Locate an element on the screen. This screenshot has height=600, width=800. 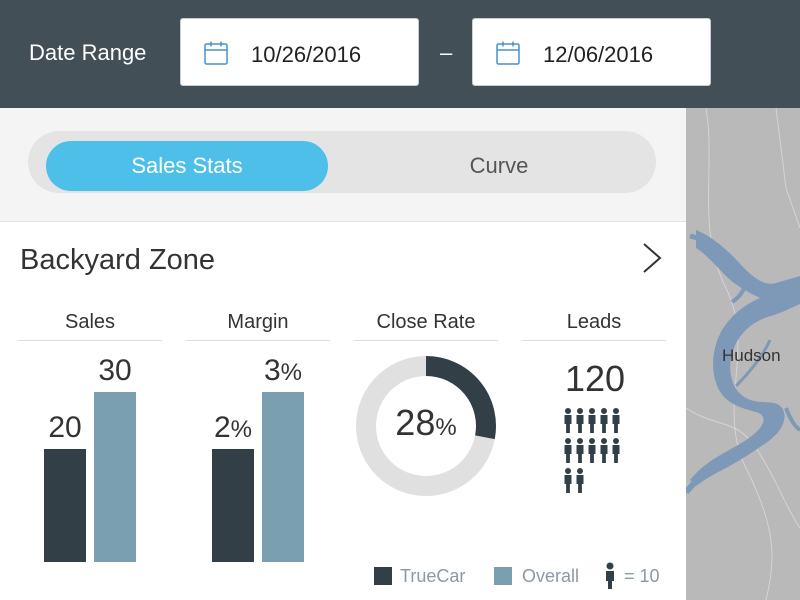
leads-header: Leads is located at coordinates (594, 326).